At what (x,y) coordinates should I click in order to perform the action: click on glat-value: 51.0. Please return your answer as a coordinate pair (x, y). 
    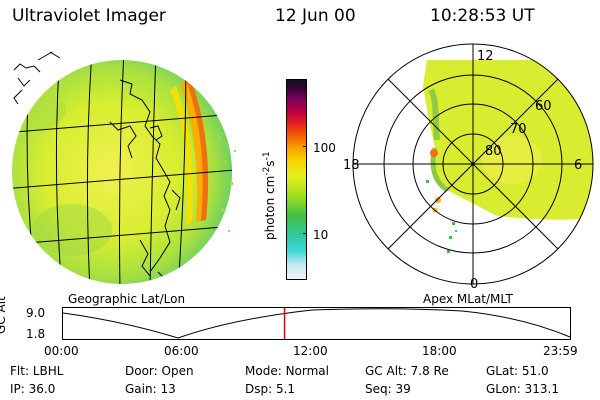
    Looking at the image, I should click on (535, 371).